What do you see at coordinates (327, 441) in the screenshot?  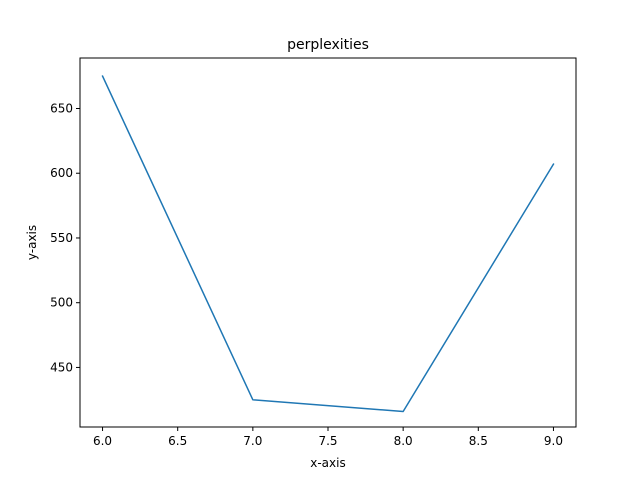 I see `x-tick-label: 7.5` at bounding box center [327, 441].